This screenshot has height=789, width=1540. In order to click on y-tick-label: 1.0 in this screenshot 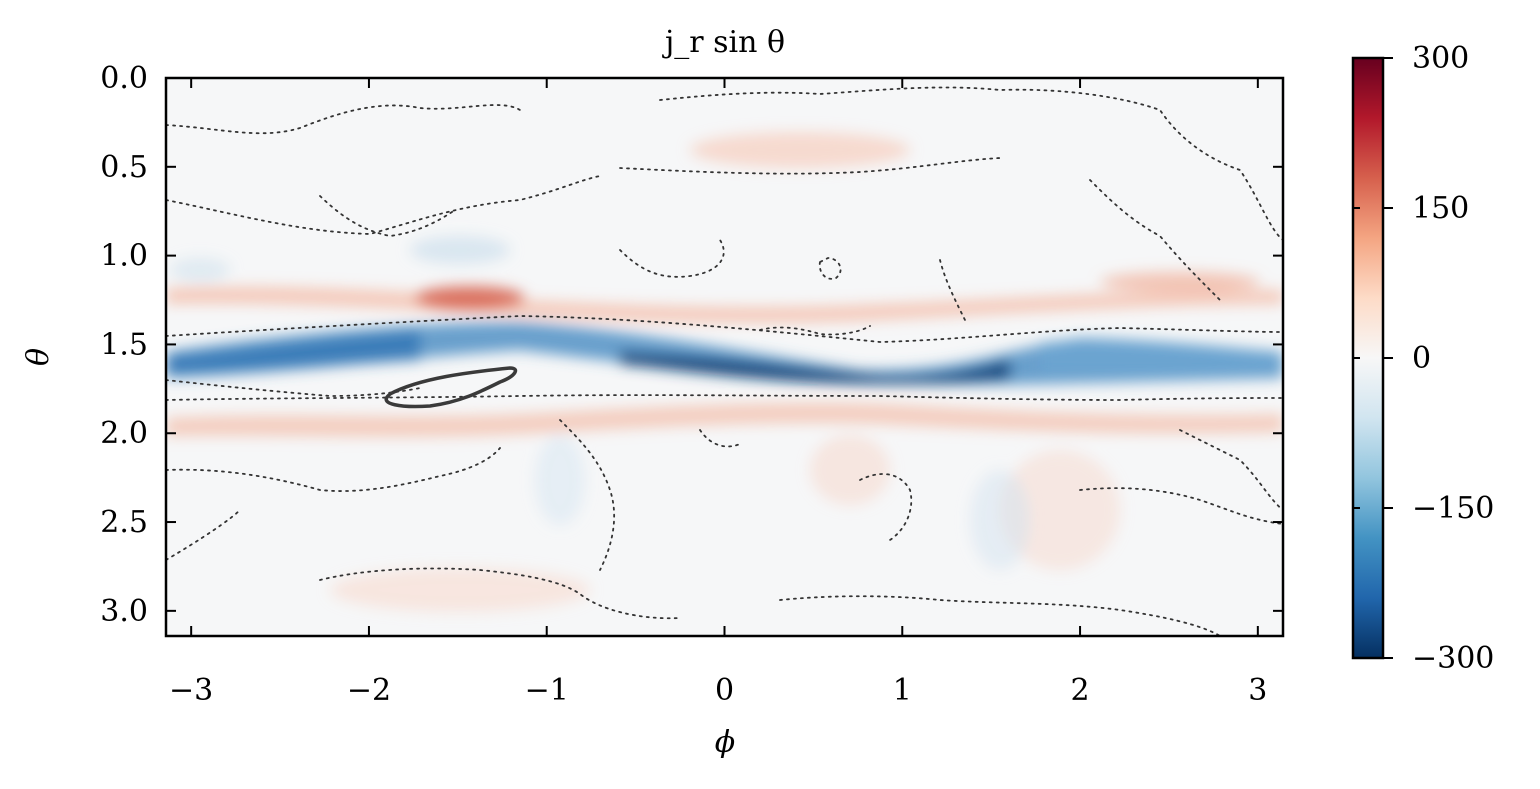, I will do `click(124, 256)`.